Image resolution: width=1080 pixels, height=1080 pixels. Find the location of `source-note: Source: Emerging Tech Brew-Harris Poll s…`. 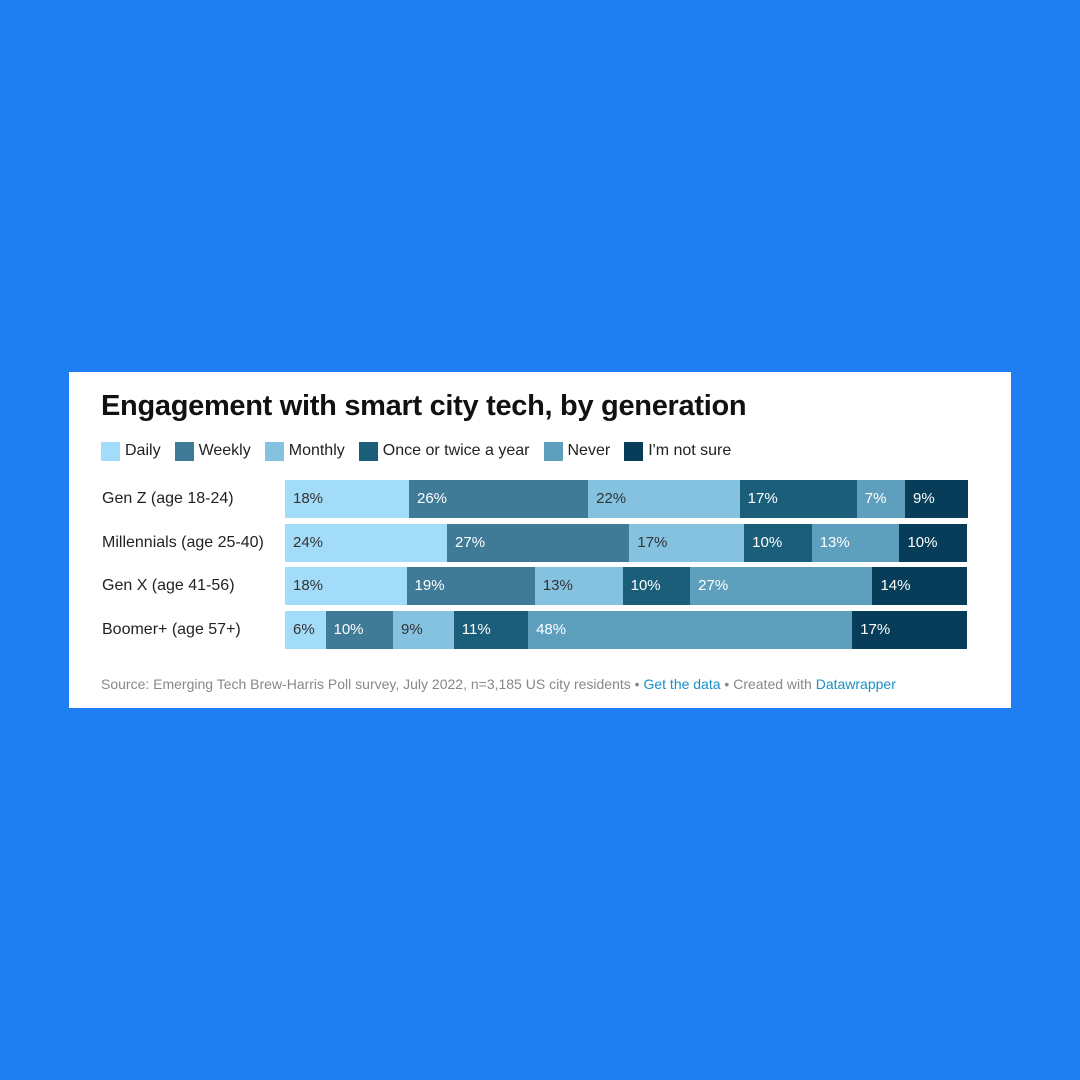

source-note: Source: Emerging Tech Brew-Harris Poll s… is located at coordinates (498, 684).